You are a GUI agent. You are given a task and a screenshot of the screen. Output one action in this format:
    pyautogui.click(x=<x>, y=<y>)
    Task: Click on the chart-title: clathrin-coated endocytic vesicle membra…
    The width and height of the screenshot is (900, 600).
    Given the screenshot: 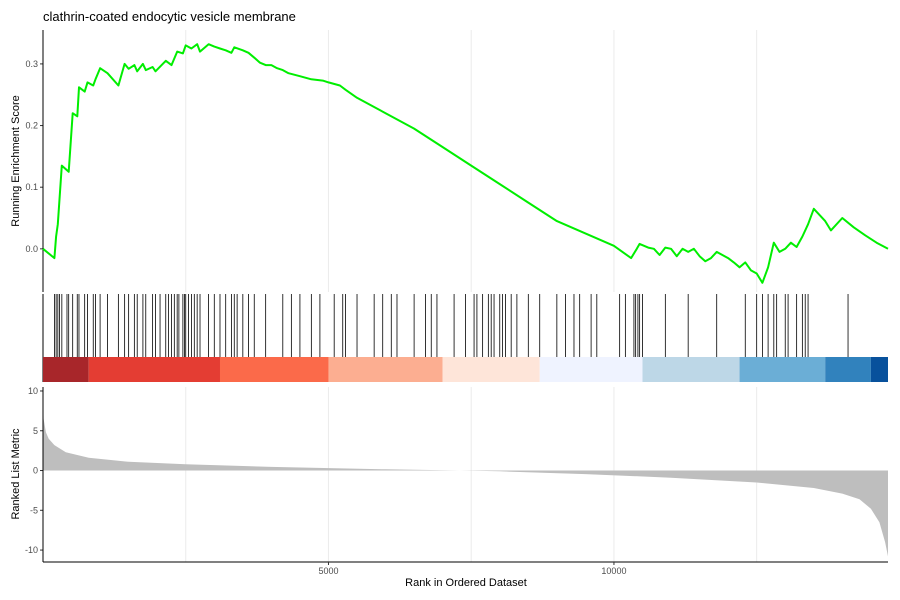 What is the action you would take?
    pyautogui.click(x=169, y=16)
    